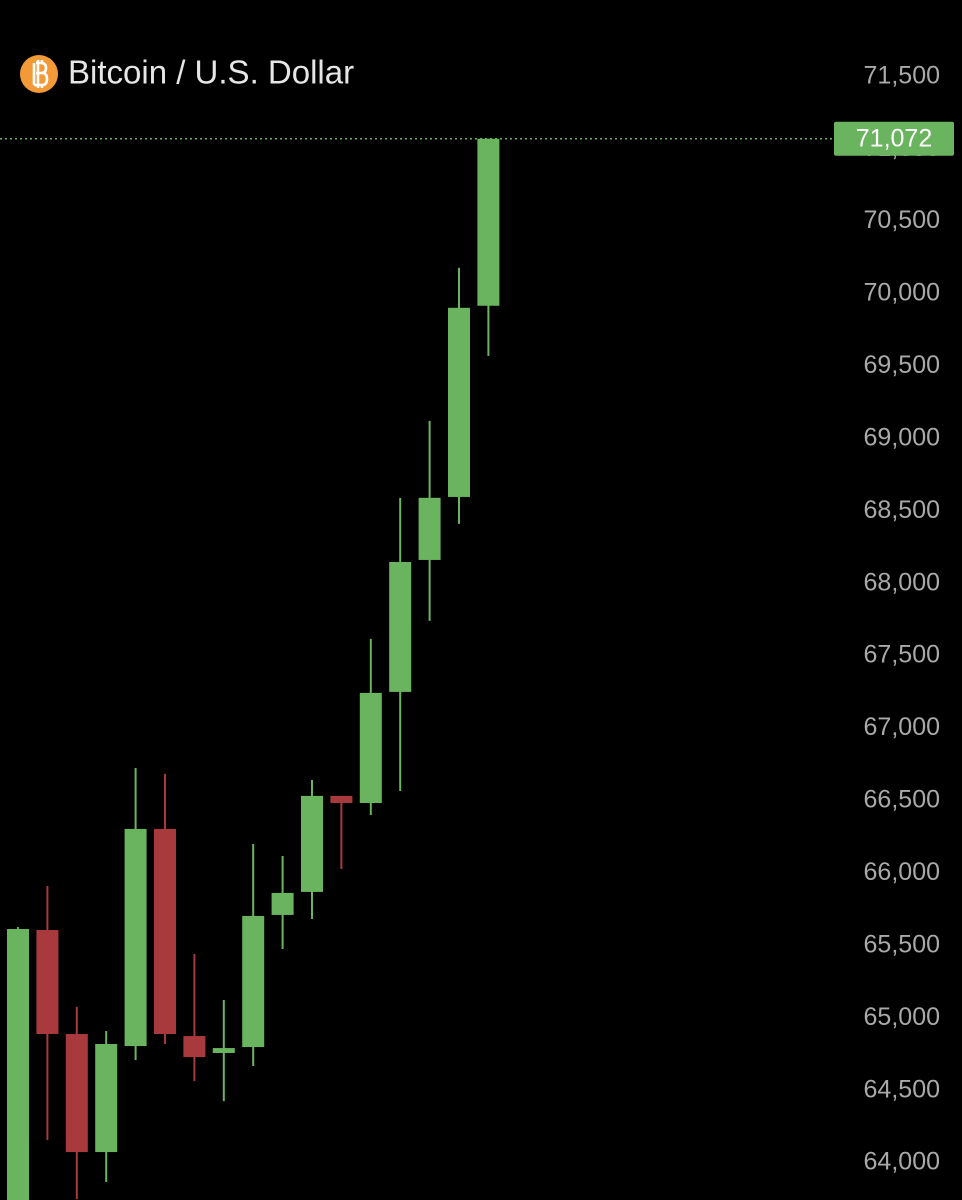 The image size is (962, 1200). I want to click on last-price-box, so click(894, 138).